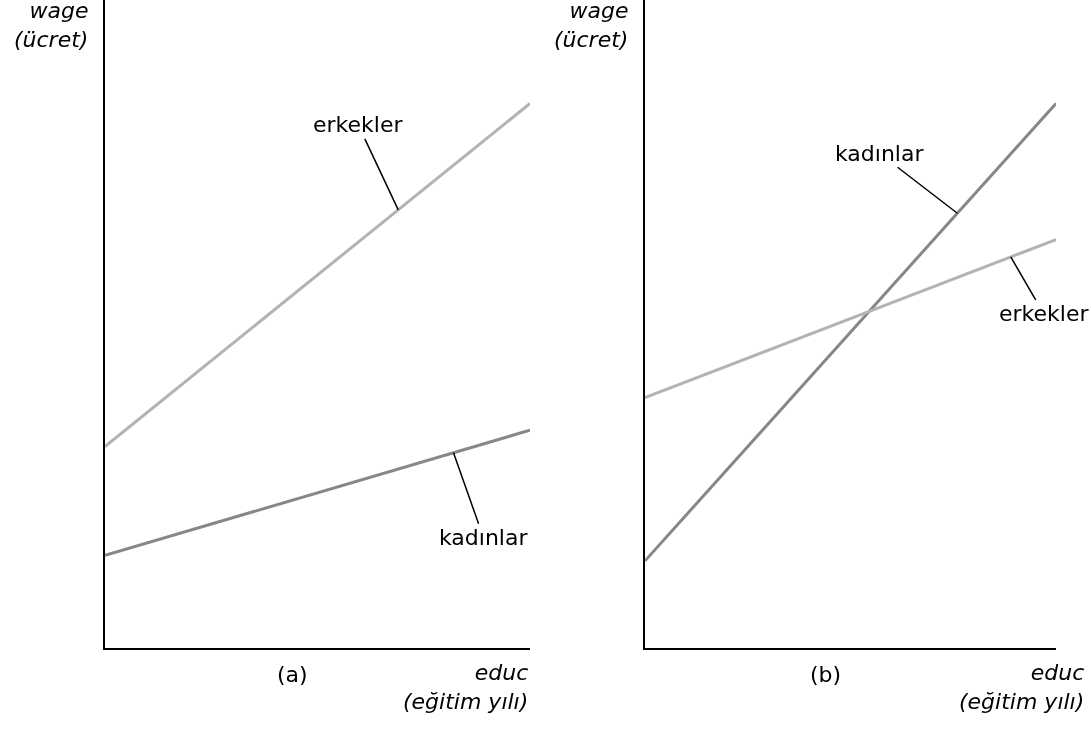 The width and height of the screenshot is (1091, 732). What do you see at coordinates (358, 124) in the screenshot?
I see `text: erkekler` at bounding box center [358, 124].